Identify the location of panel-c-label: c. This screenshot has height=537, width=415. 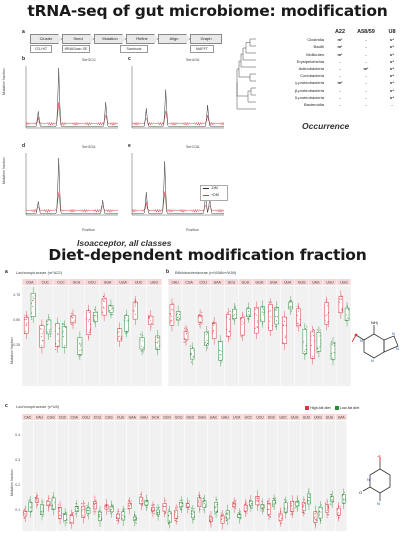
(129, 59).